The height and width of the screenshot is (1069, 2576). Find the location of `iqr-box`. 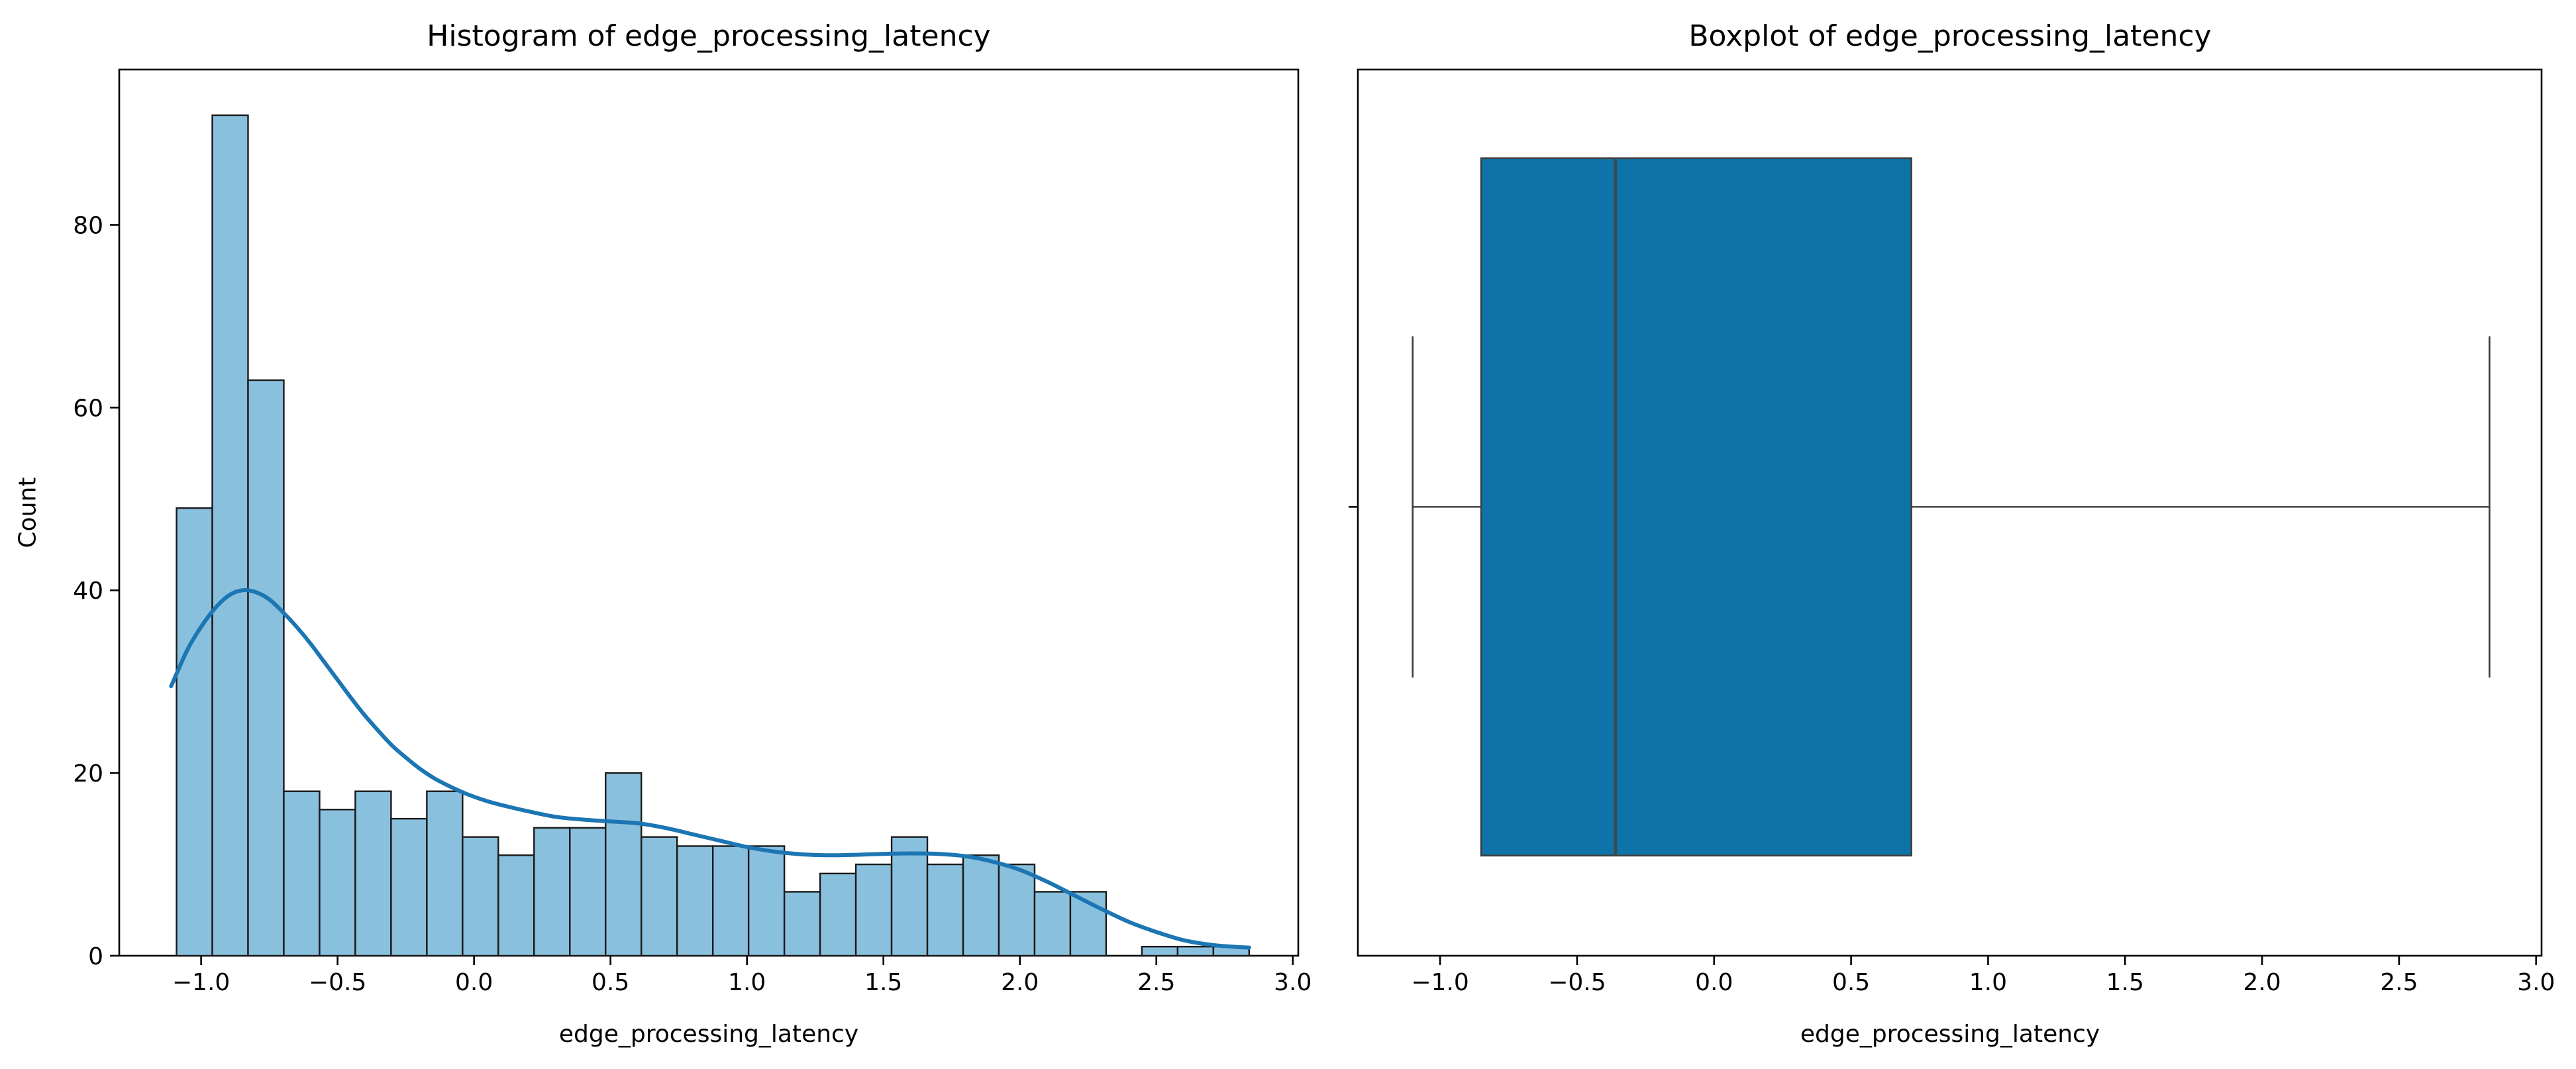

iqr-box is located at coordinates (1696, 507).